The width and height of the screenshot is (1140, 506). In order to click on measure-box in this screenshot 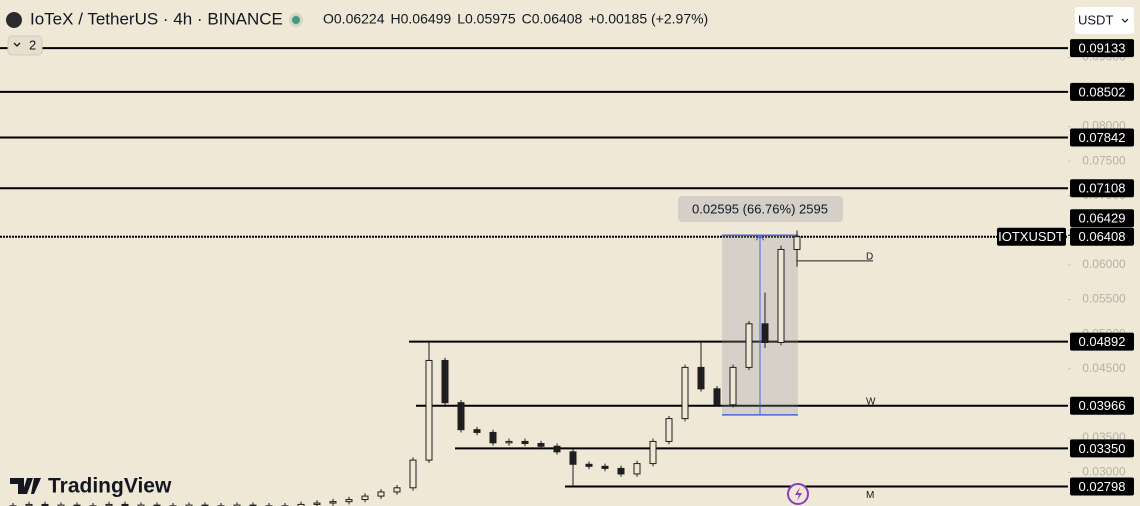, I will do `click(760, 209)`.